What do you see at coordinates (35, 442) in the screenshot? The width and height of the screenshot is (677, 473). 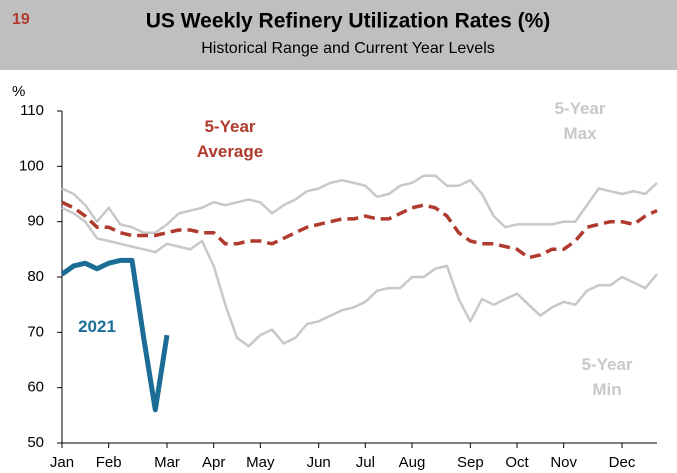 I see `y-tick-label: 50` at bounding box center [35, 442].